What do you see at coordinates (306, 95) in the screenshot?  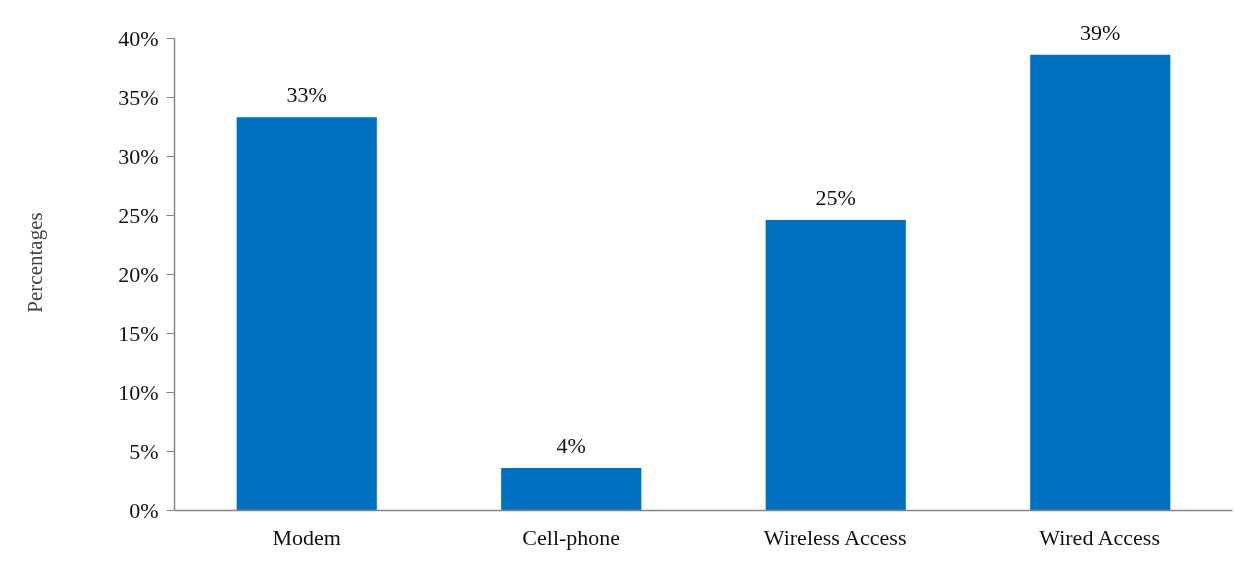 I see `data-label: 33%` at bounding box center [306, 95].